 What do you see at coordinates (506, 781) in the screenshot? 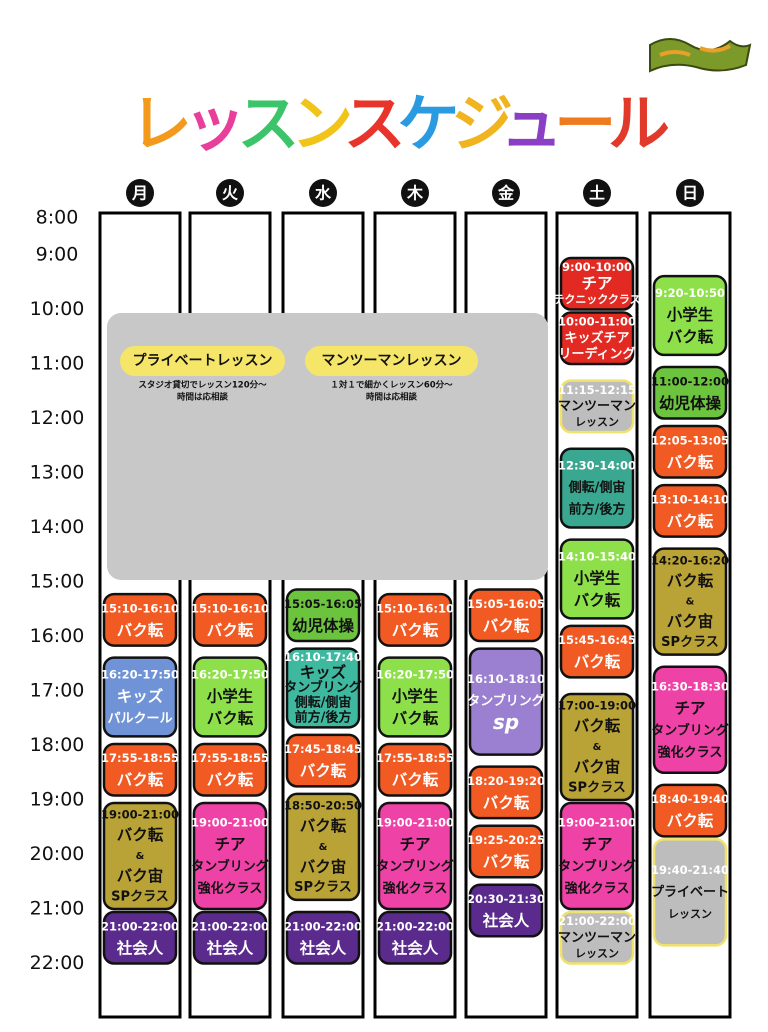
I see `lesson-time: 18:20-19:20` at bounding box center [506, 781].